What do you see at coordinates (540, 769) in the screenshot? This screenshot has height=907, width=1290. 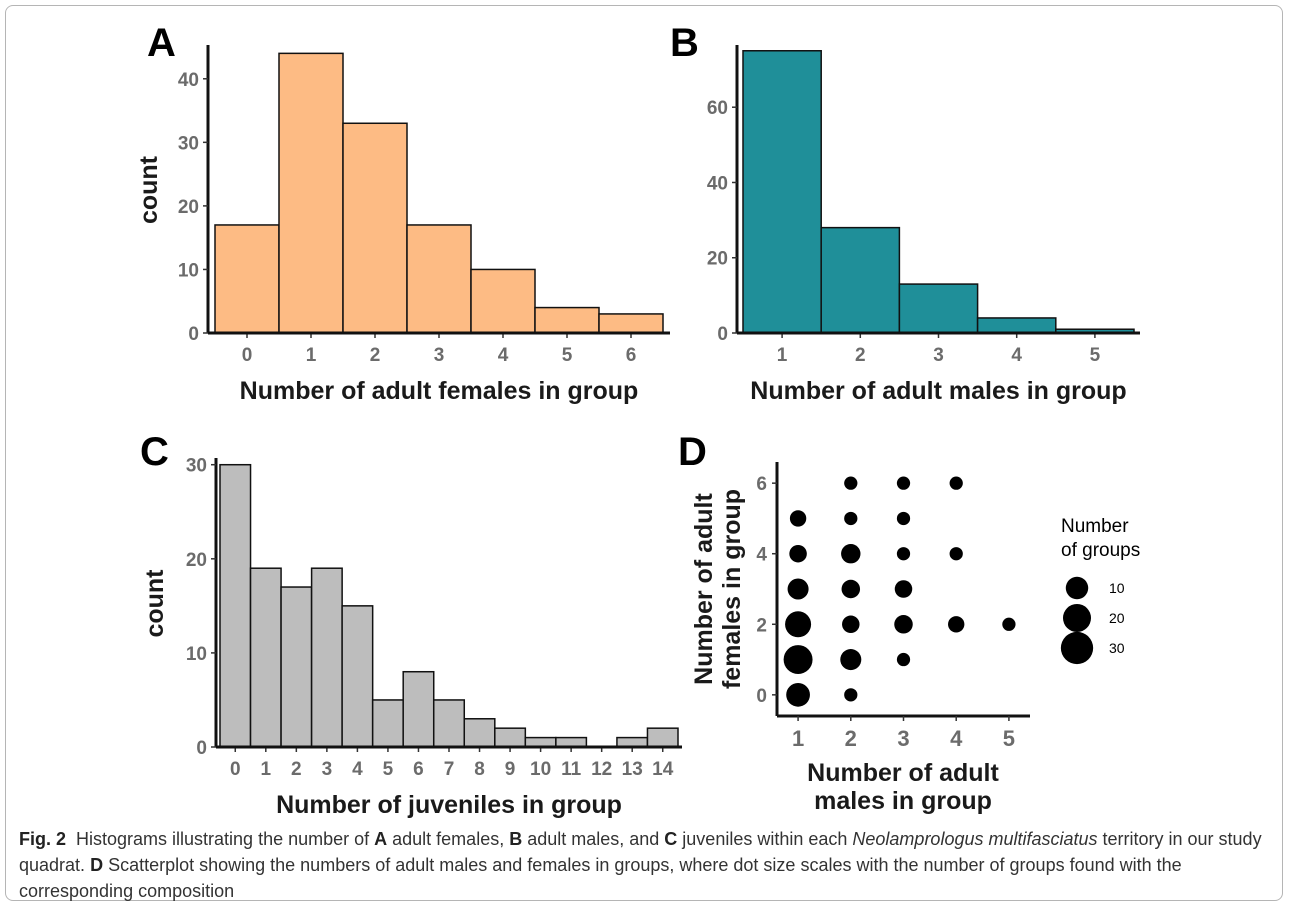 I see `x-tick-label: 10` at bounding box center [540, 769].